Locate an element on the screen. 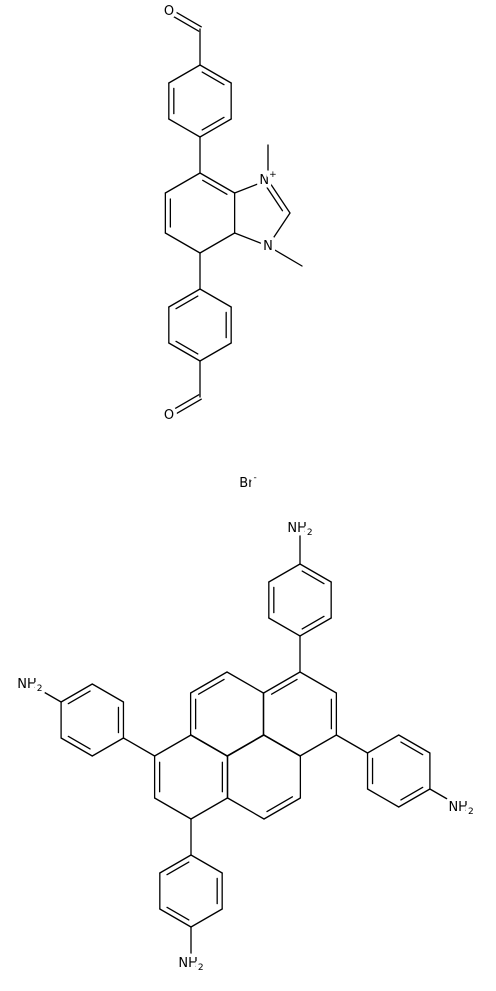 Image resolution: width=496 pixels, height=991 pixels. atom-charge: - is located at coordinates (255, 478).